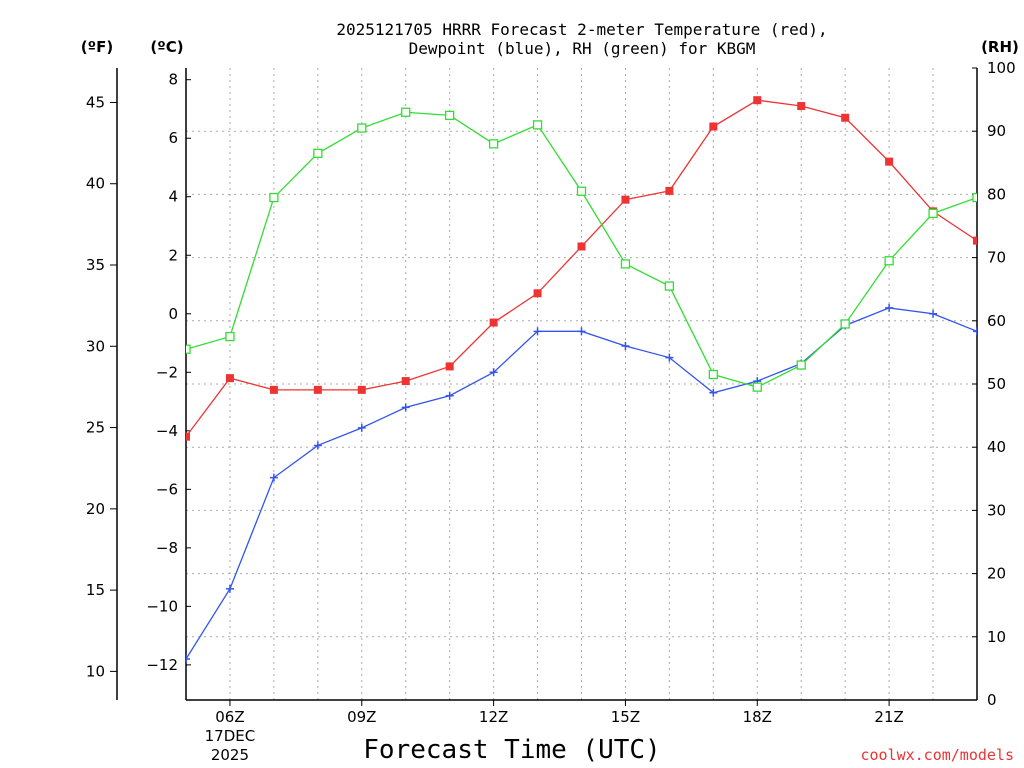 The height and width of the screenshot is (768, 1024). What do you see at coordinates (95, 346) in the screenshot?
I see `fahrenheit-tick-label: 30` at bounding box center [95, 346].